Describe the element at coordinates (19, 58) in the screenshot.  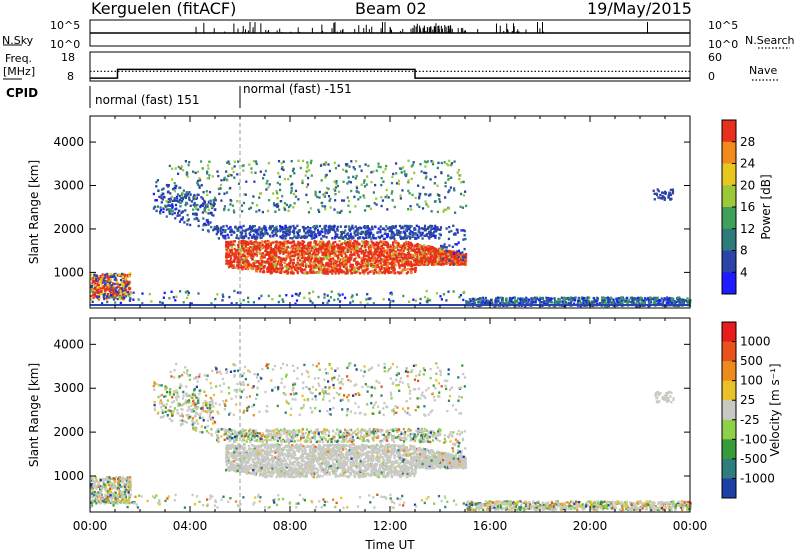
I see `freq-label: Freq.` at that location.